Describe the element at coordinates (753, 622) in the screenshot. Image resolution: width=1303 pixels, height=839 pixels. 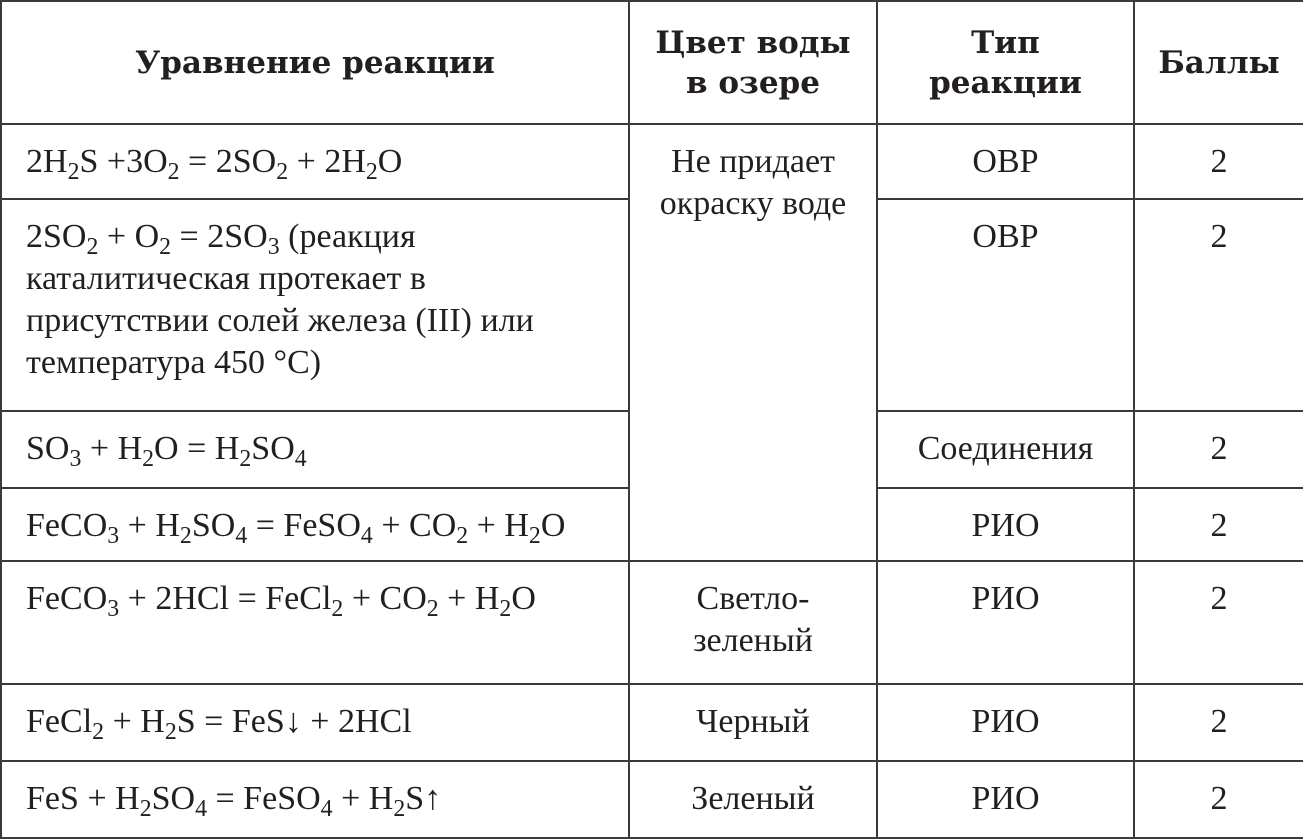
I see `water-color-cell: Светло-зеленый` at that location.